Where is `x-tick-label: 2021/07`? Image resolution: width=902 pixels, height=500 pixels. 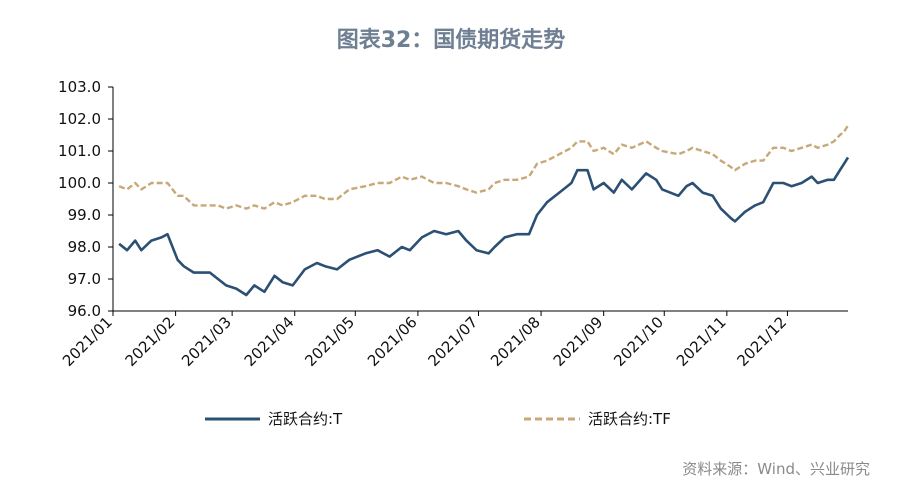
x-tick-label: 2021/07 is located at coordinates (453, 341).